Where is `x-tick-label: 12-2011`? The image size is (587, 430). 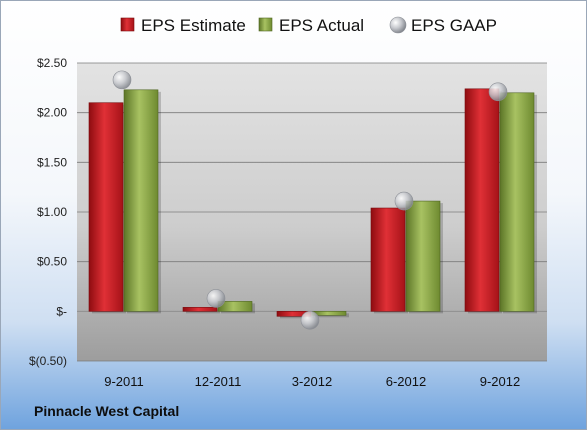 x-tick-label: 12-2011 is located at coordinates (218, 381).